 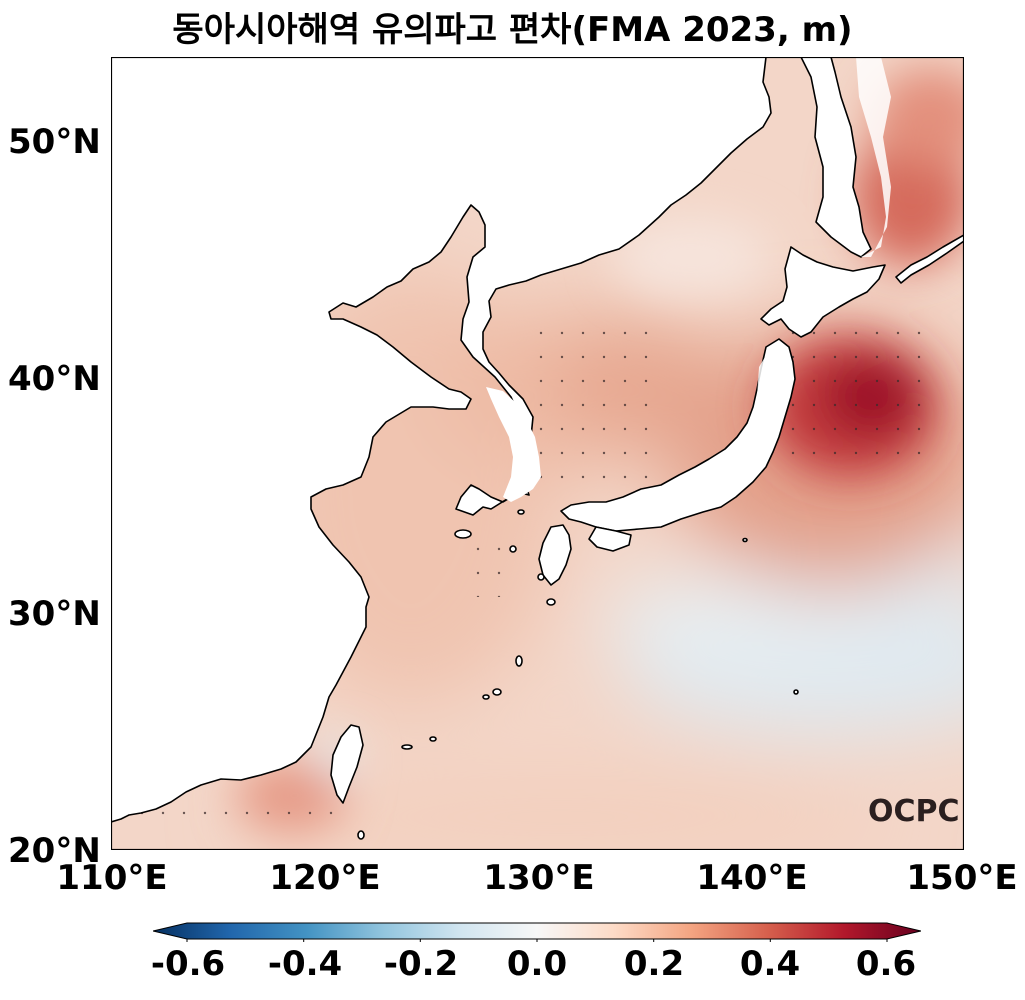 I want to click on missing-data-mask, so click(x=824, y=237).